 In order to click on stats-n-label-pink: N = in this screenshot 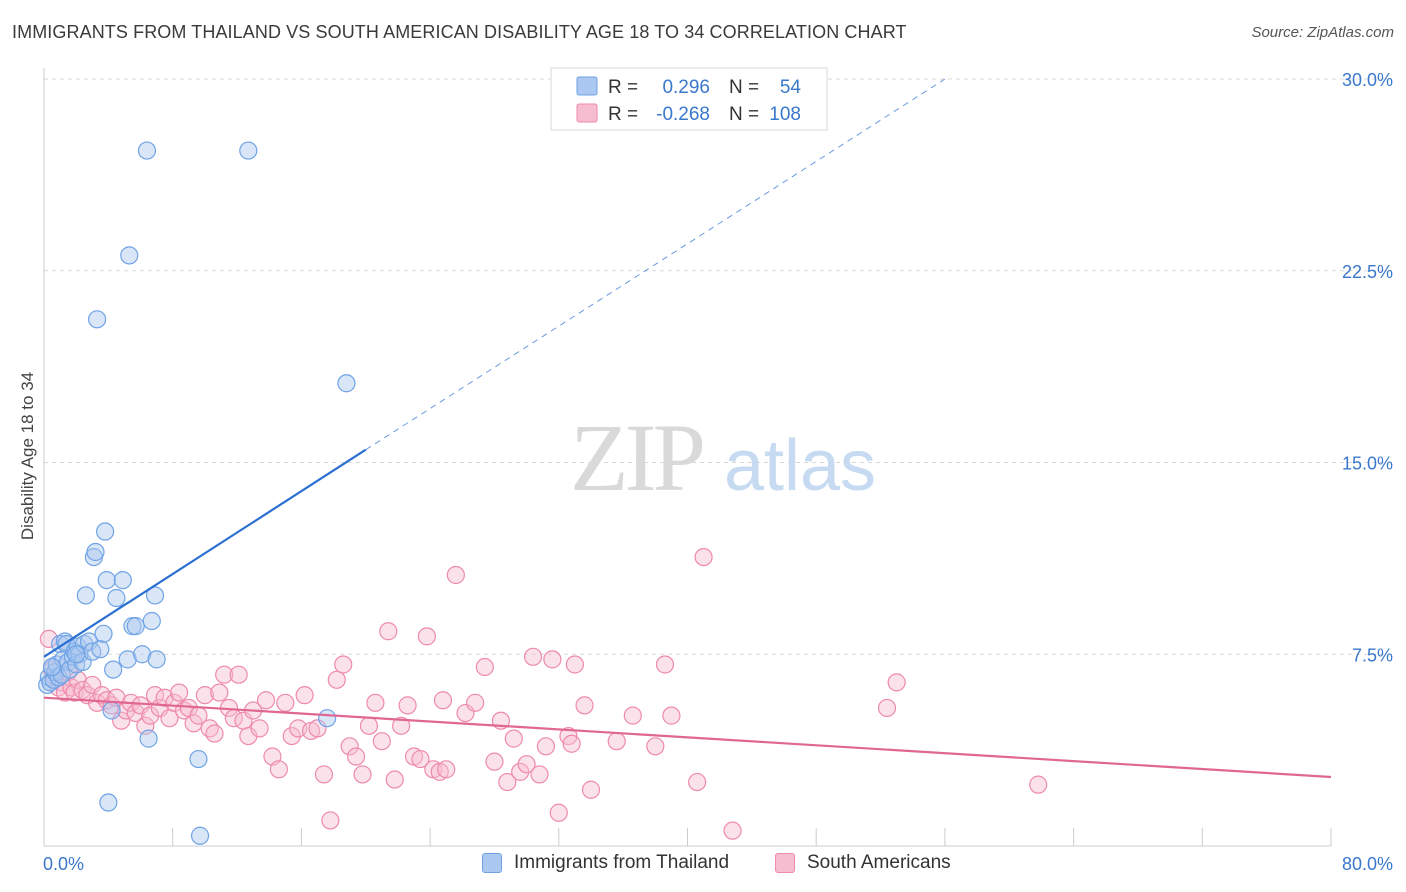, I will do `click(744, 114)`.